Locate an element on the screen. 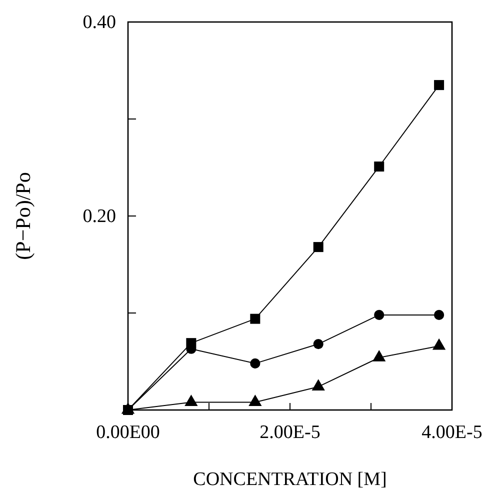 This screenshot has width=492, height=497. y-tick-label: 0.20 is located at coordinates (99, 216).